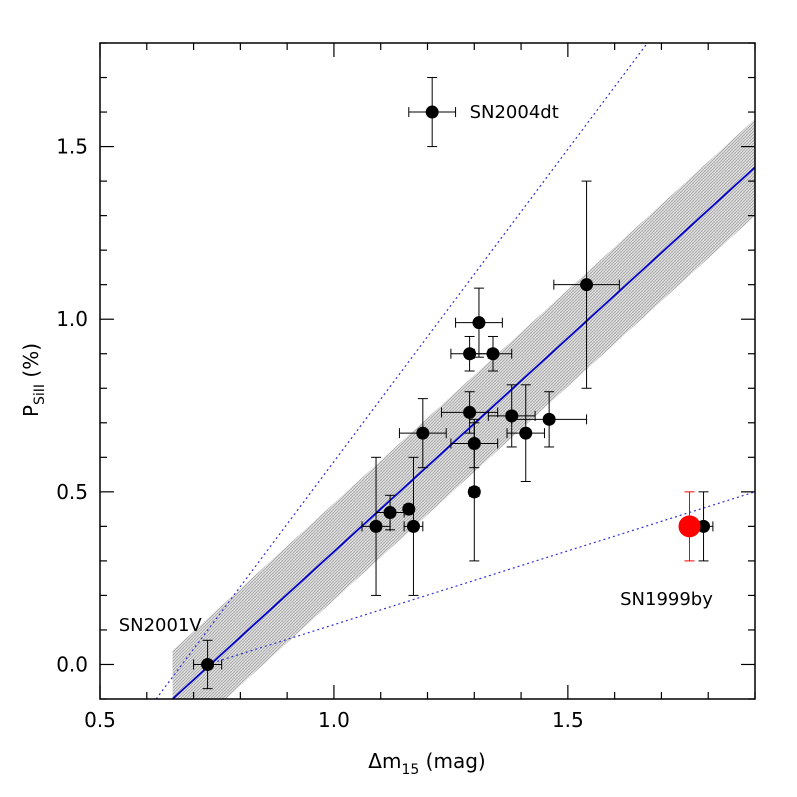 Image resolution: width=797 pixels, height=797 pixels. I want to click on point-annotation: SN2004dt, so click(514, 112).